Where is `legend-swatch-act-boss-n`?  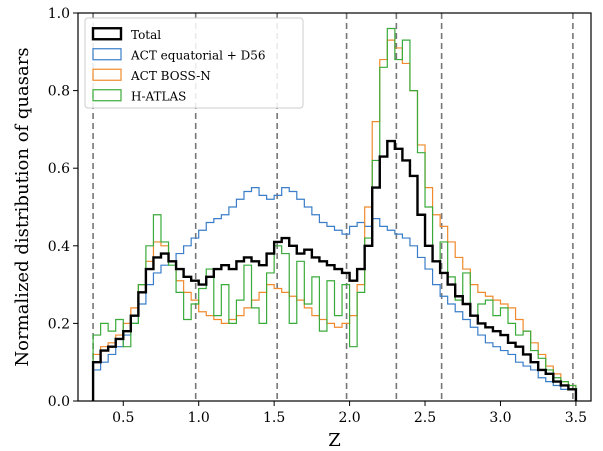
legend-swatch-act-boss-n is located at coordinates (107, 74).